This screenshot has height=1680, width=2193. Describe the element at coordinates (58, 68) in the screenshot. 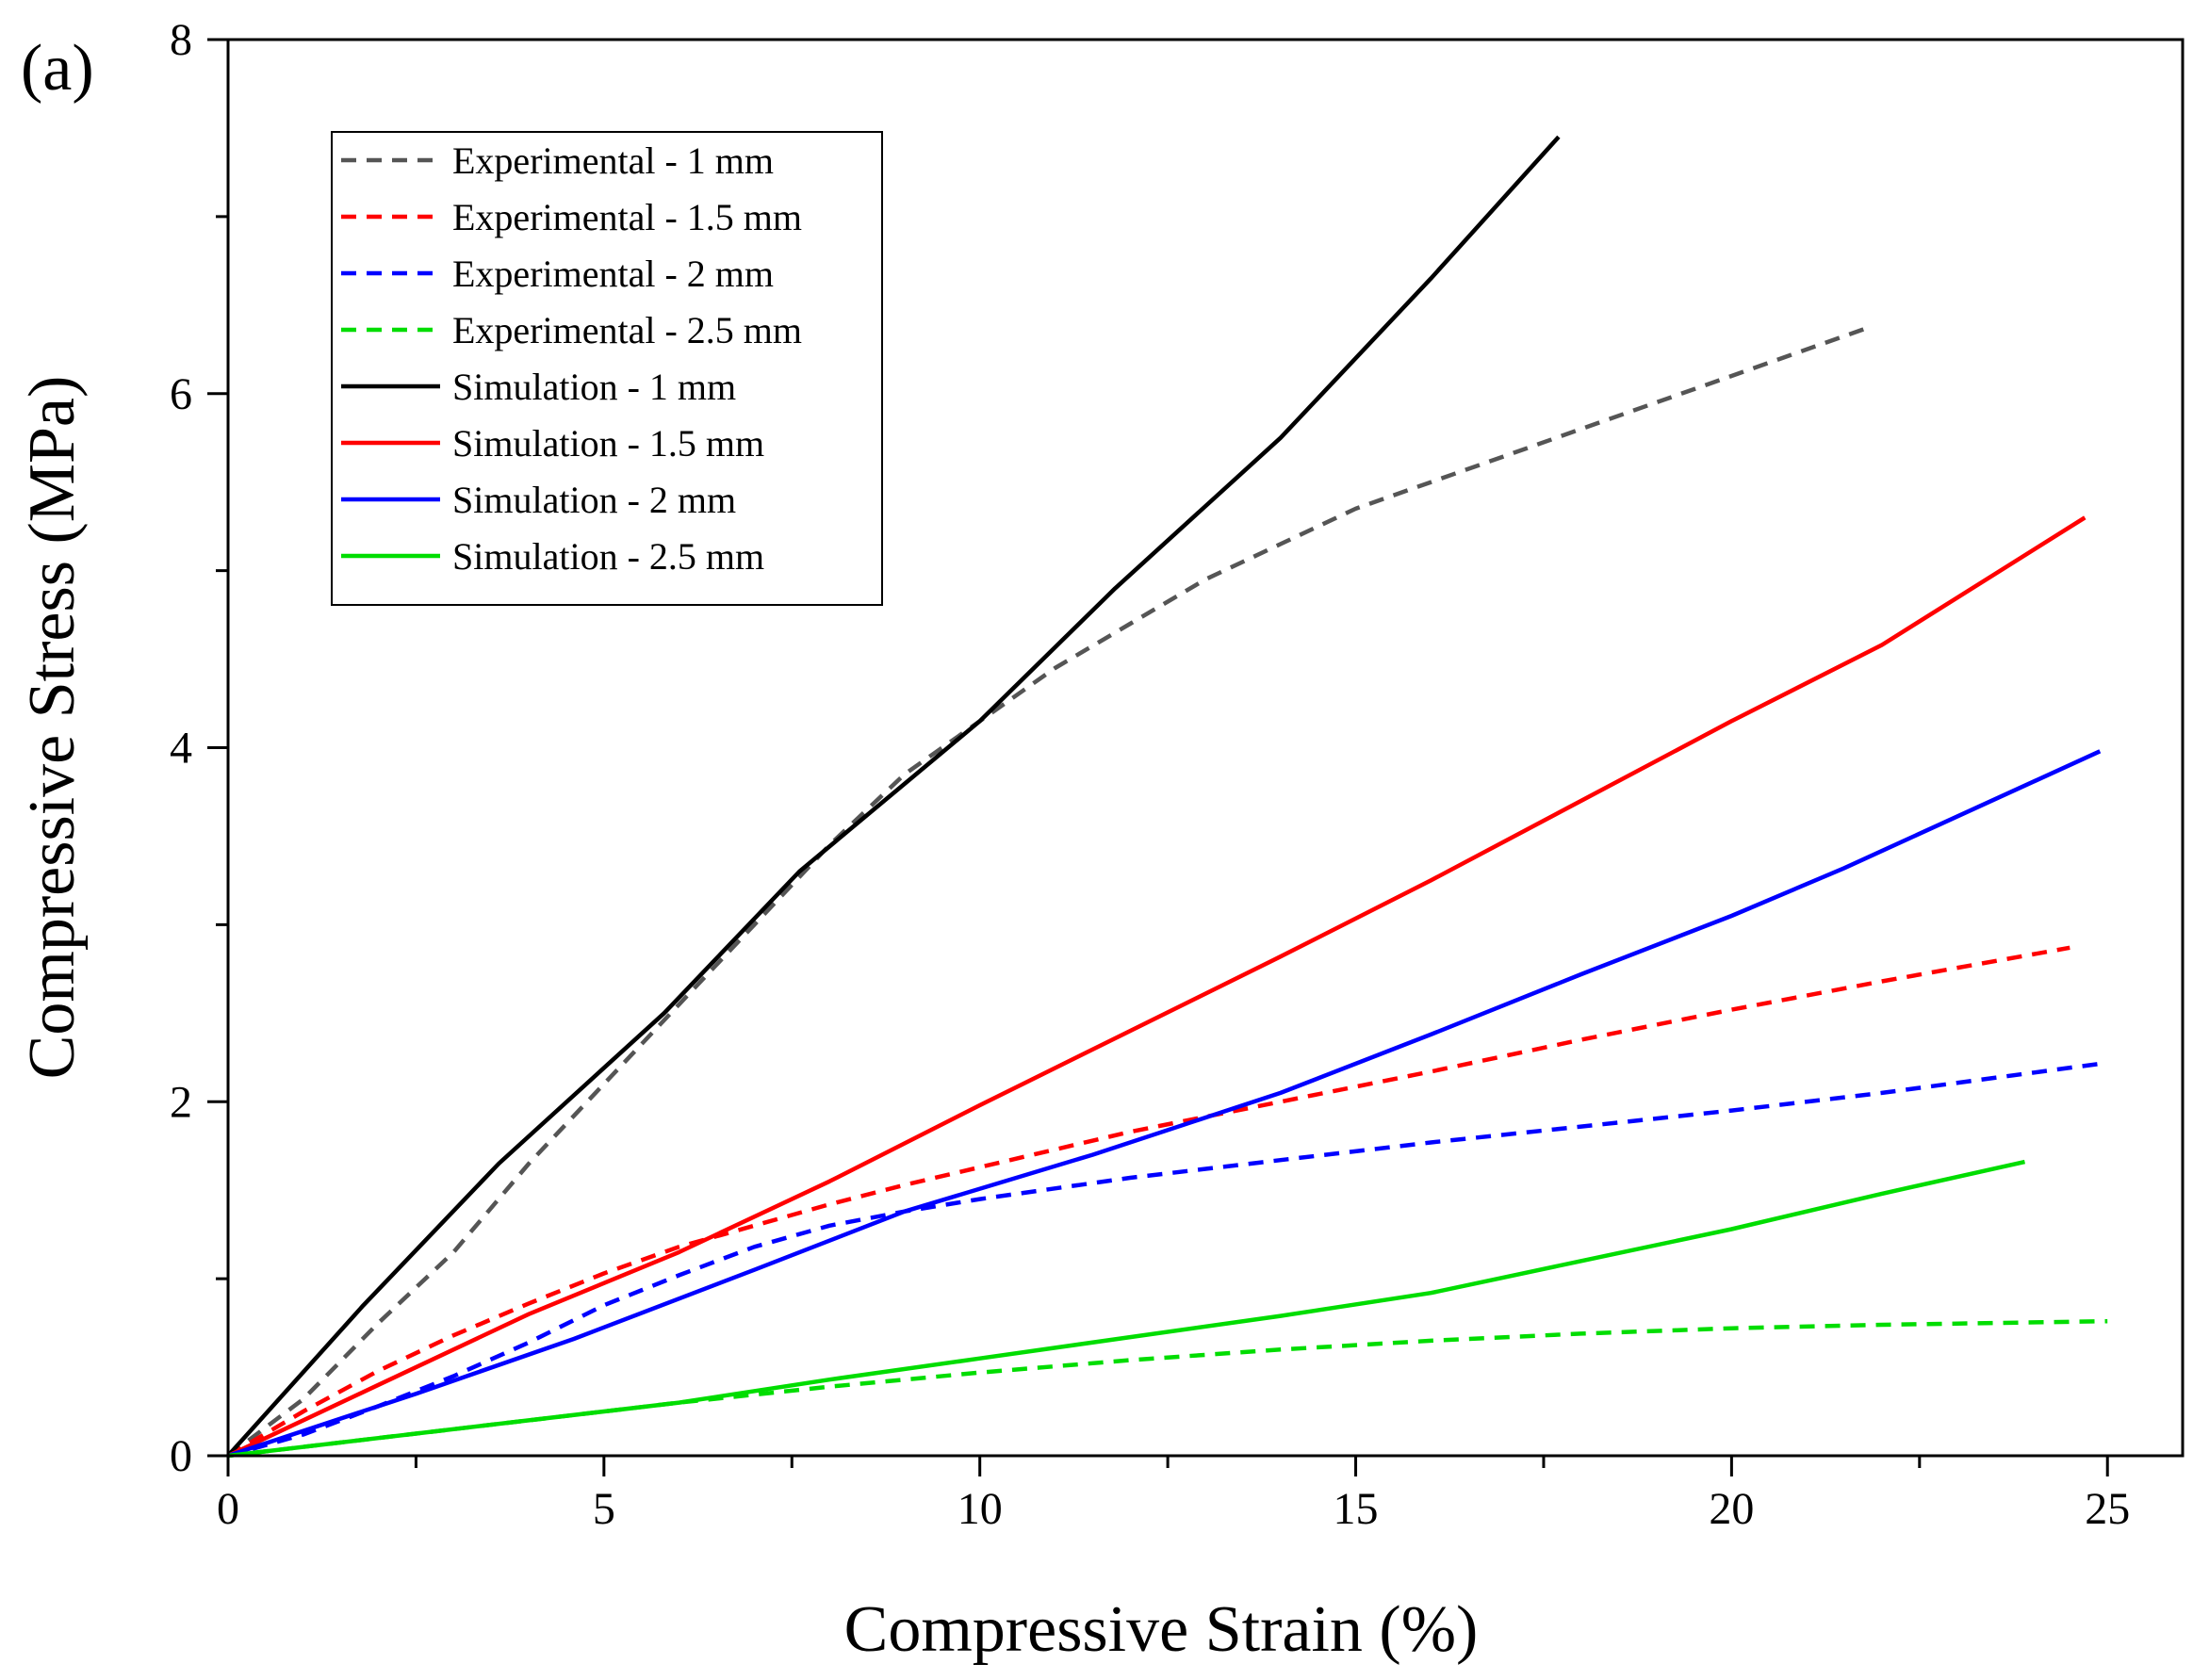

I see `panel-label: (a)` at that location.